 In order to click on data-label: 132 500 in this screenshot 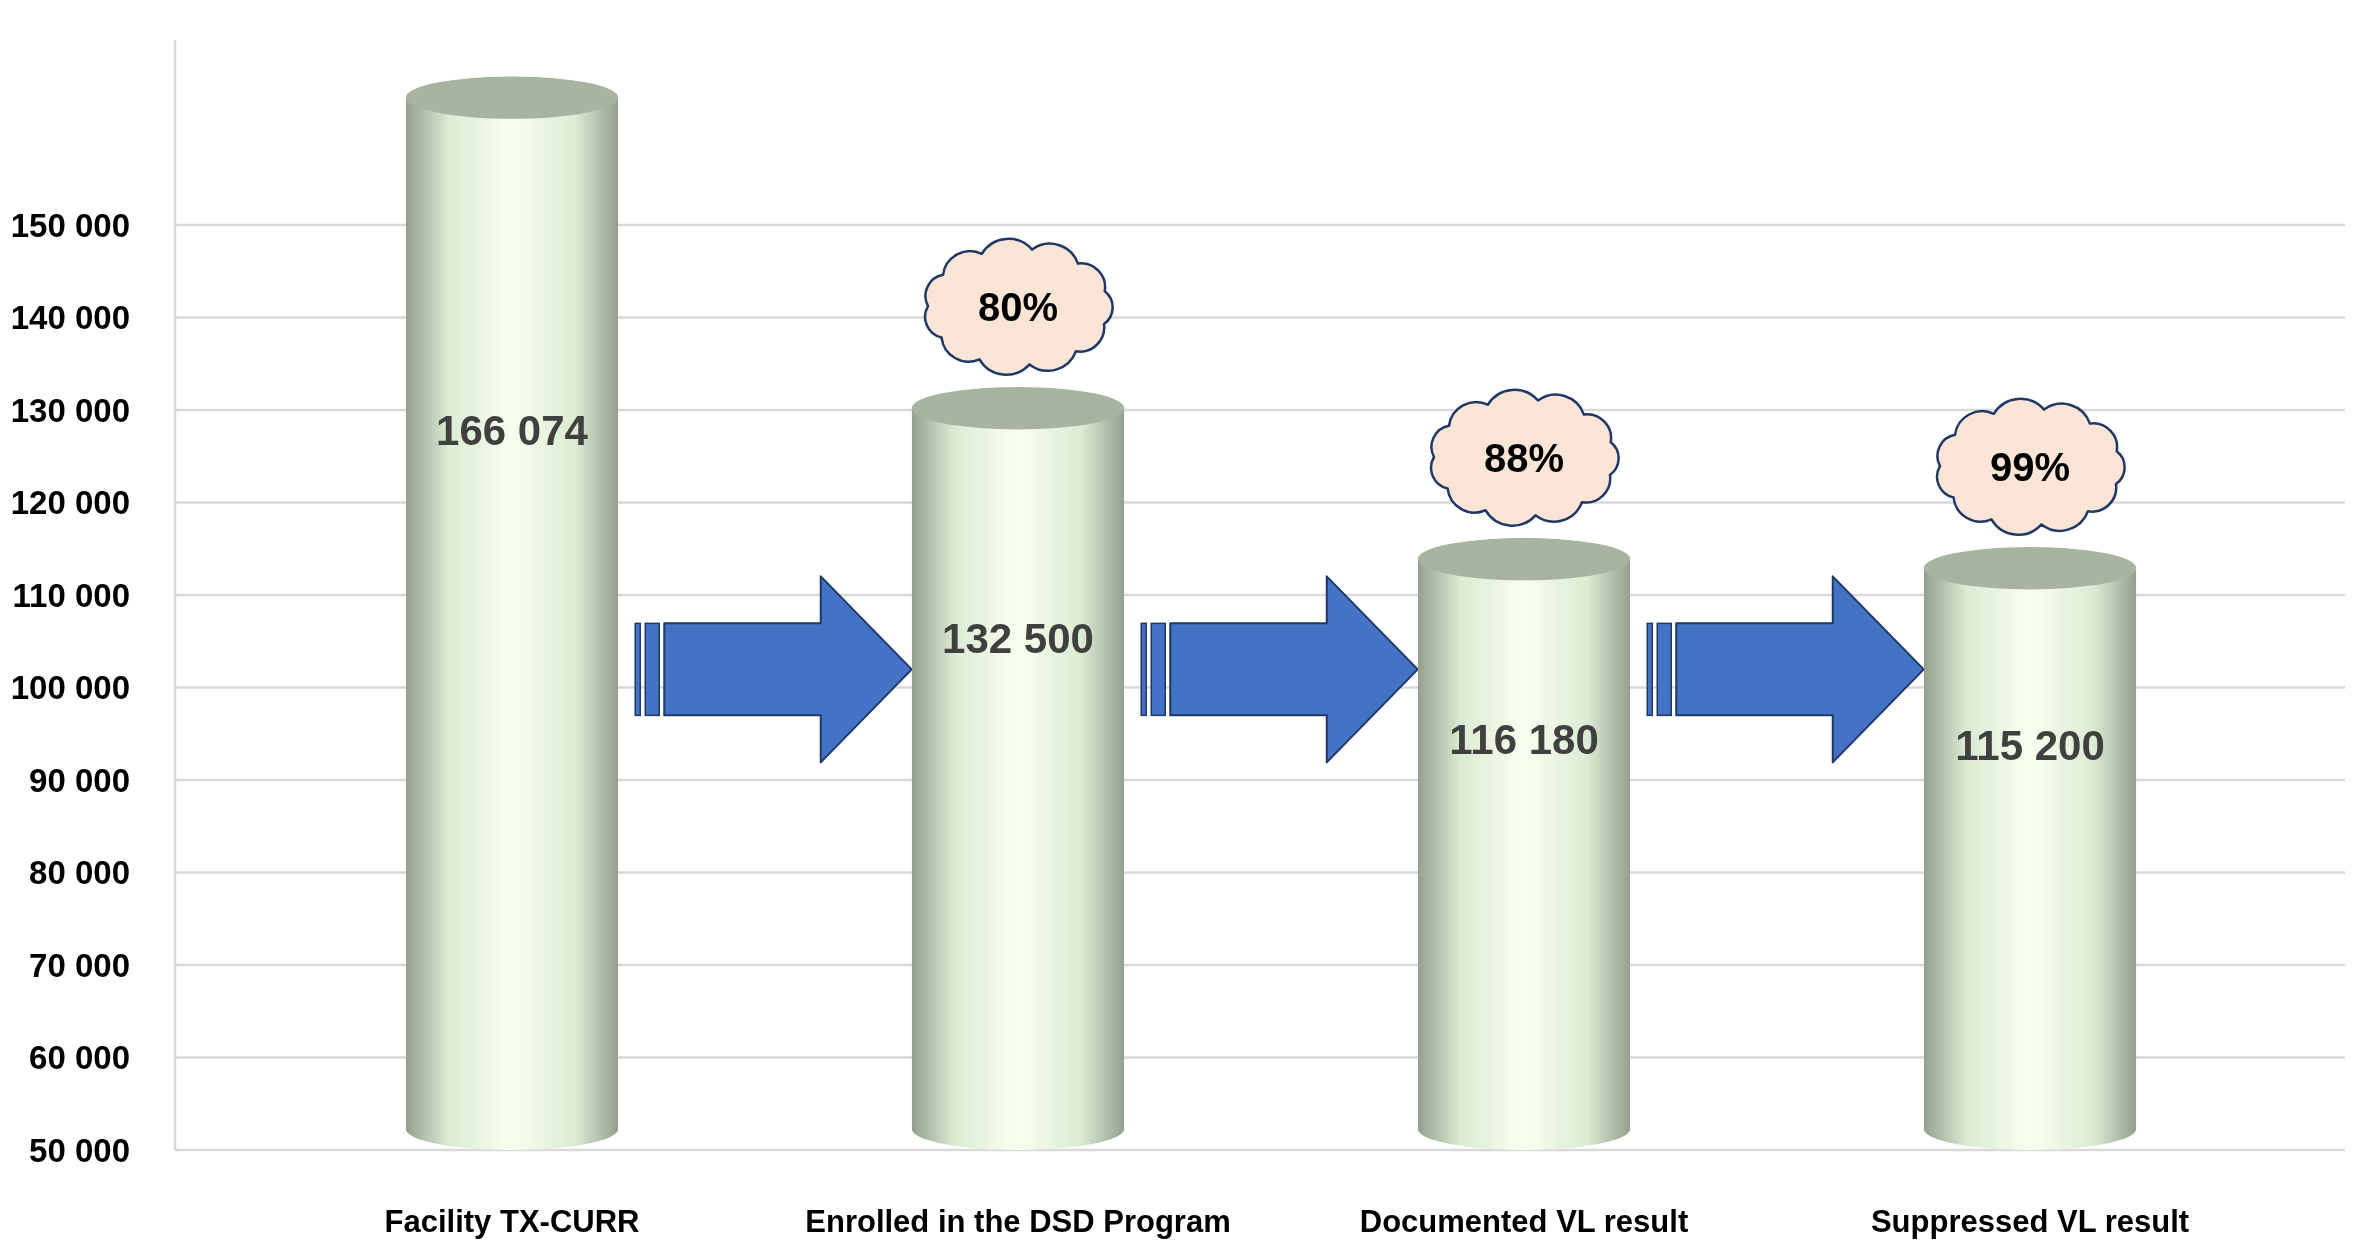, I will do `click(1018, 639)`.